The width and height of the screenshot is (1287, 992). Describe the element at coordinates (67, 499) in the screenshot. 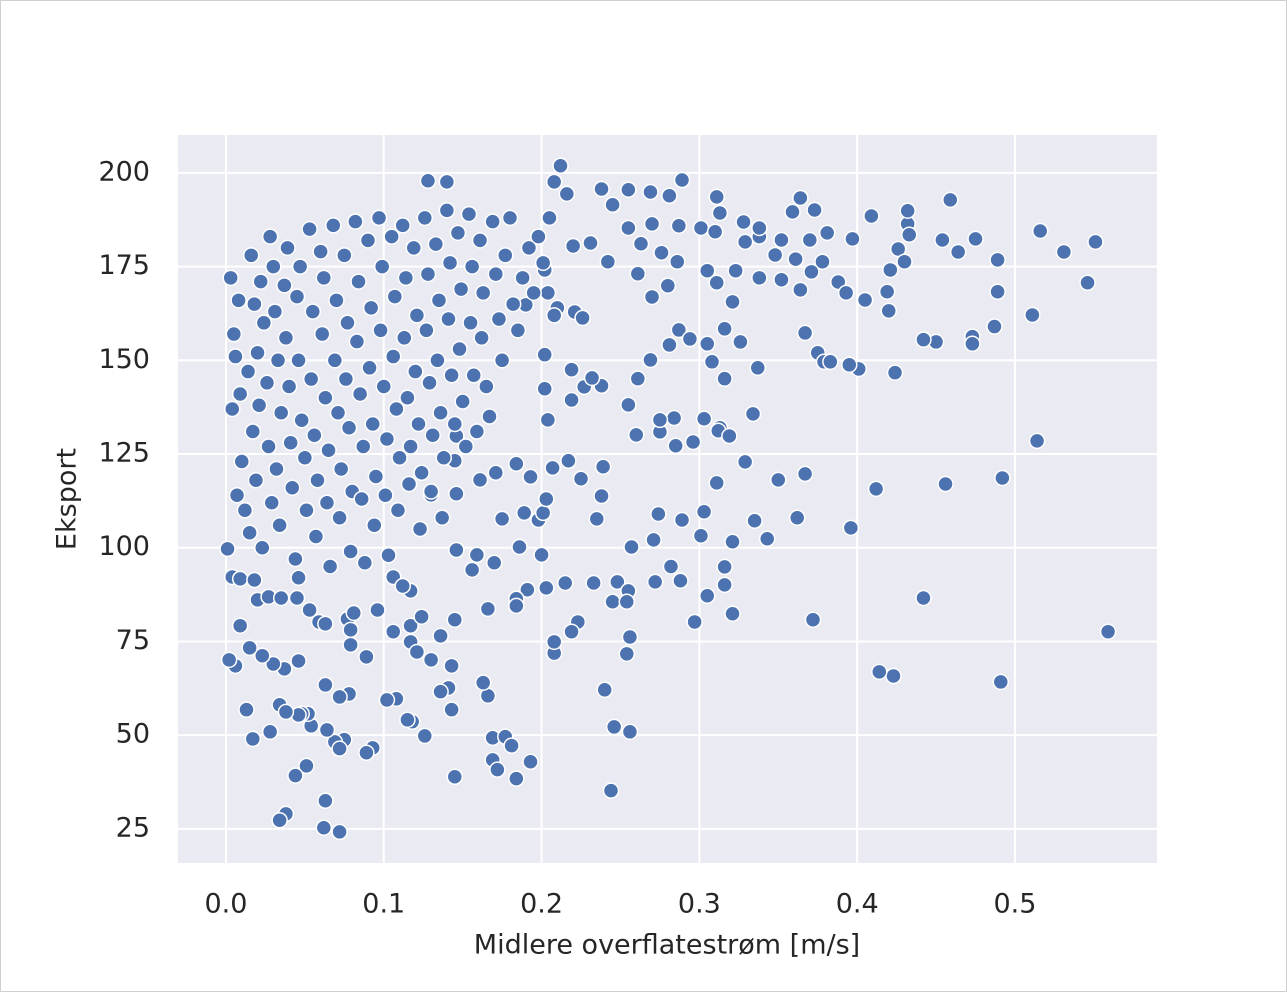

I see `y-axis-label: Eksport` at that location.